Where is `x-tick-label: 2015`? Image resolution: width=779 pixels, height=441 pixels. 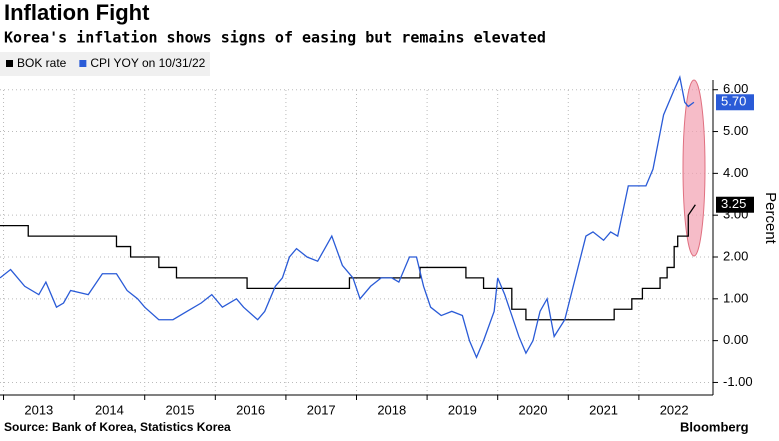 x-tick-label: 2015 is located at coordinates (180, 409).